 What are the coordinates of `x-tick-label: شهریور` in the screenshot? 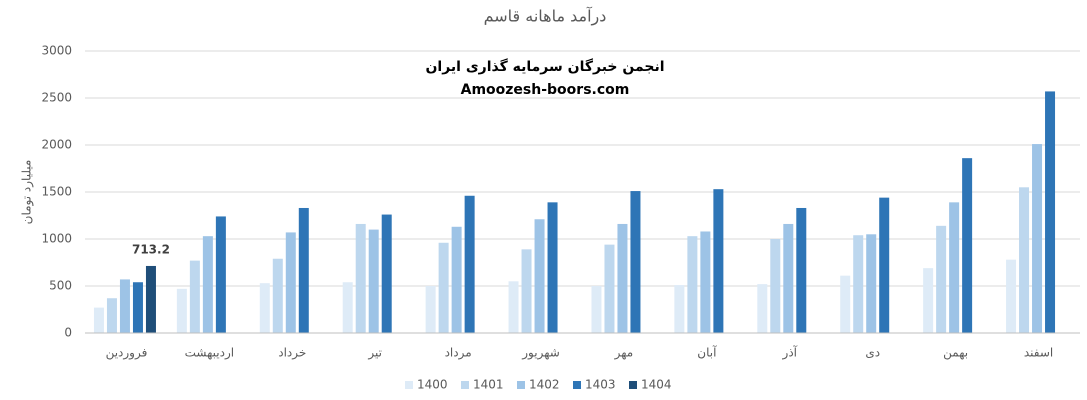 It's located at (540, 353).